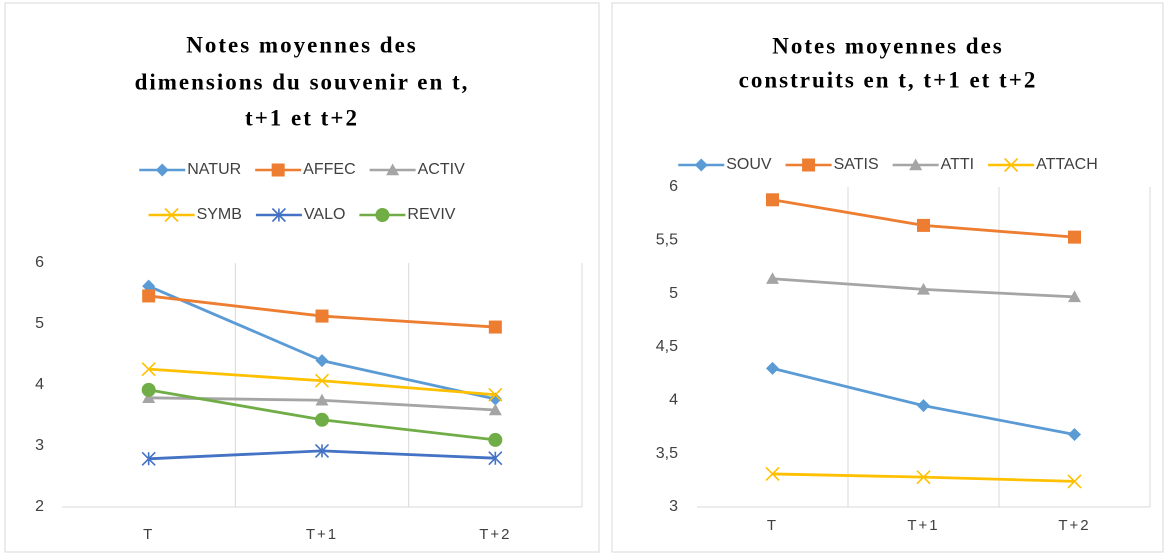 This screenshot has height=555, width=1168. What do you see at coordinates (957, 164) in the screenshot?
I see `legend-label: ATTI` at bounding box center [957, 164].